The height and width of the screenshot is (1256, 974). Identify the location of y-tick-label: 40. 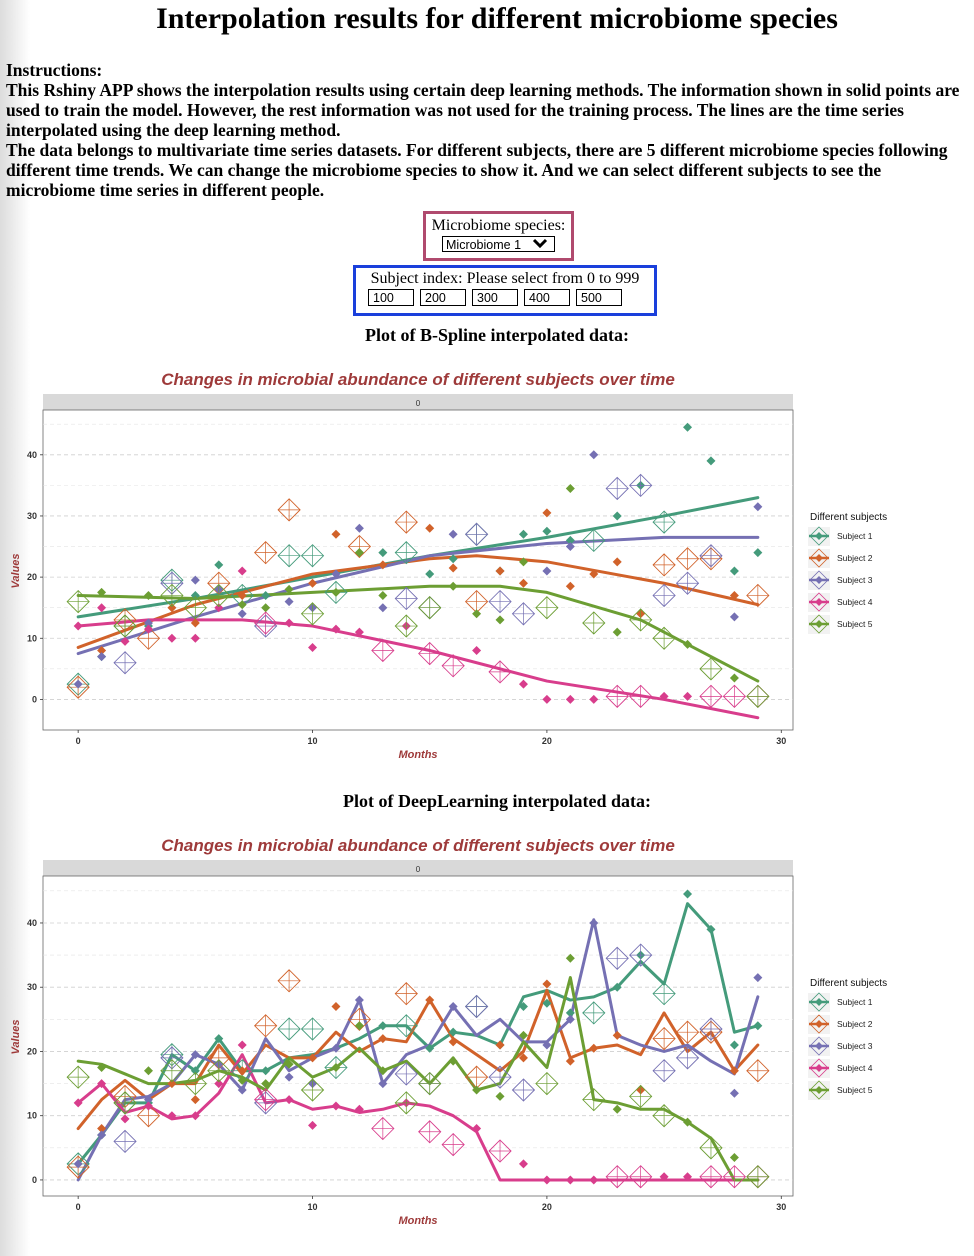
(32, 923).